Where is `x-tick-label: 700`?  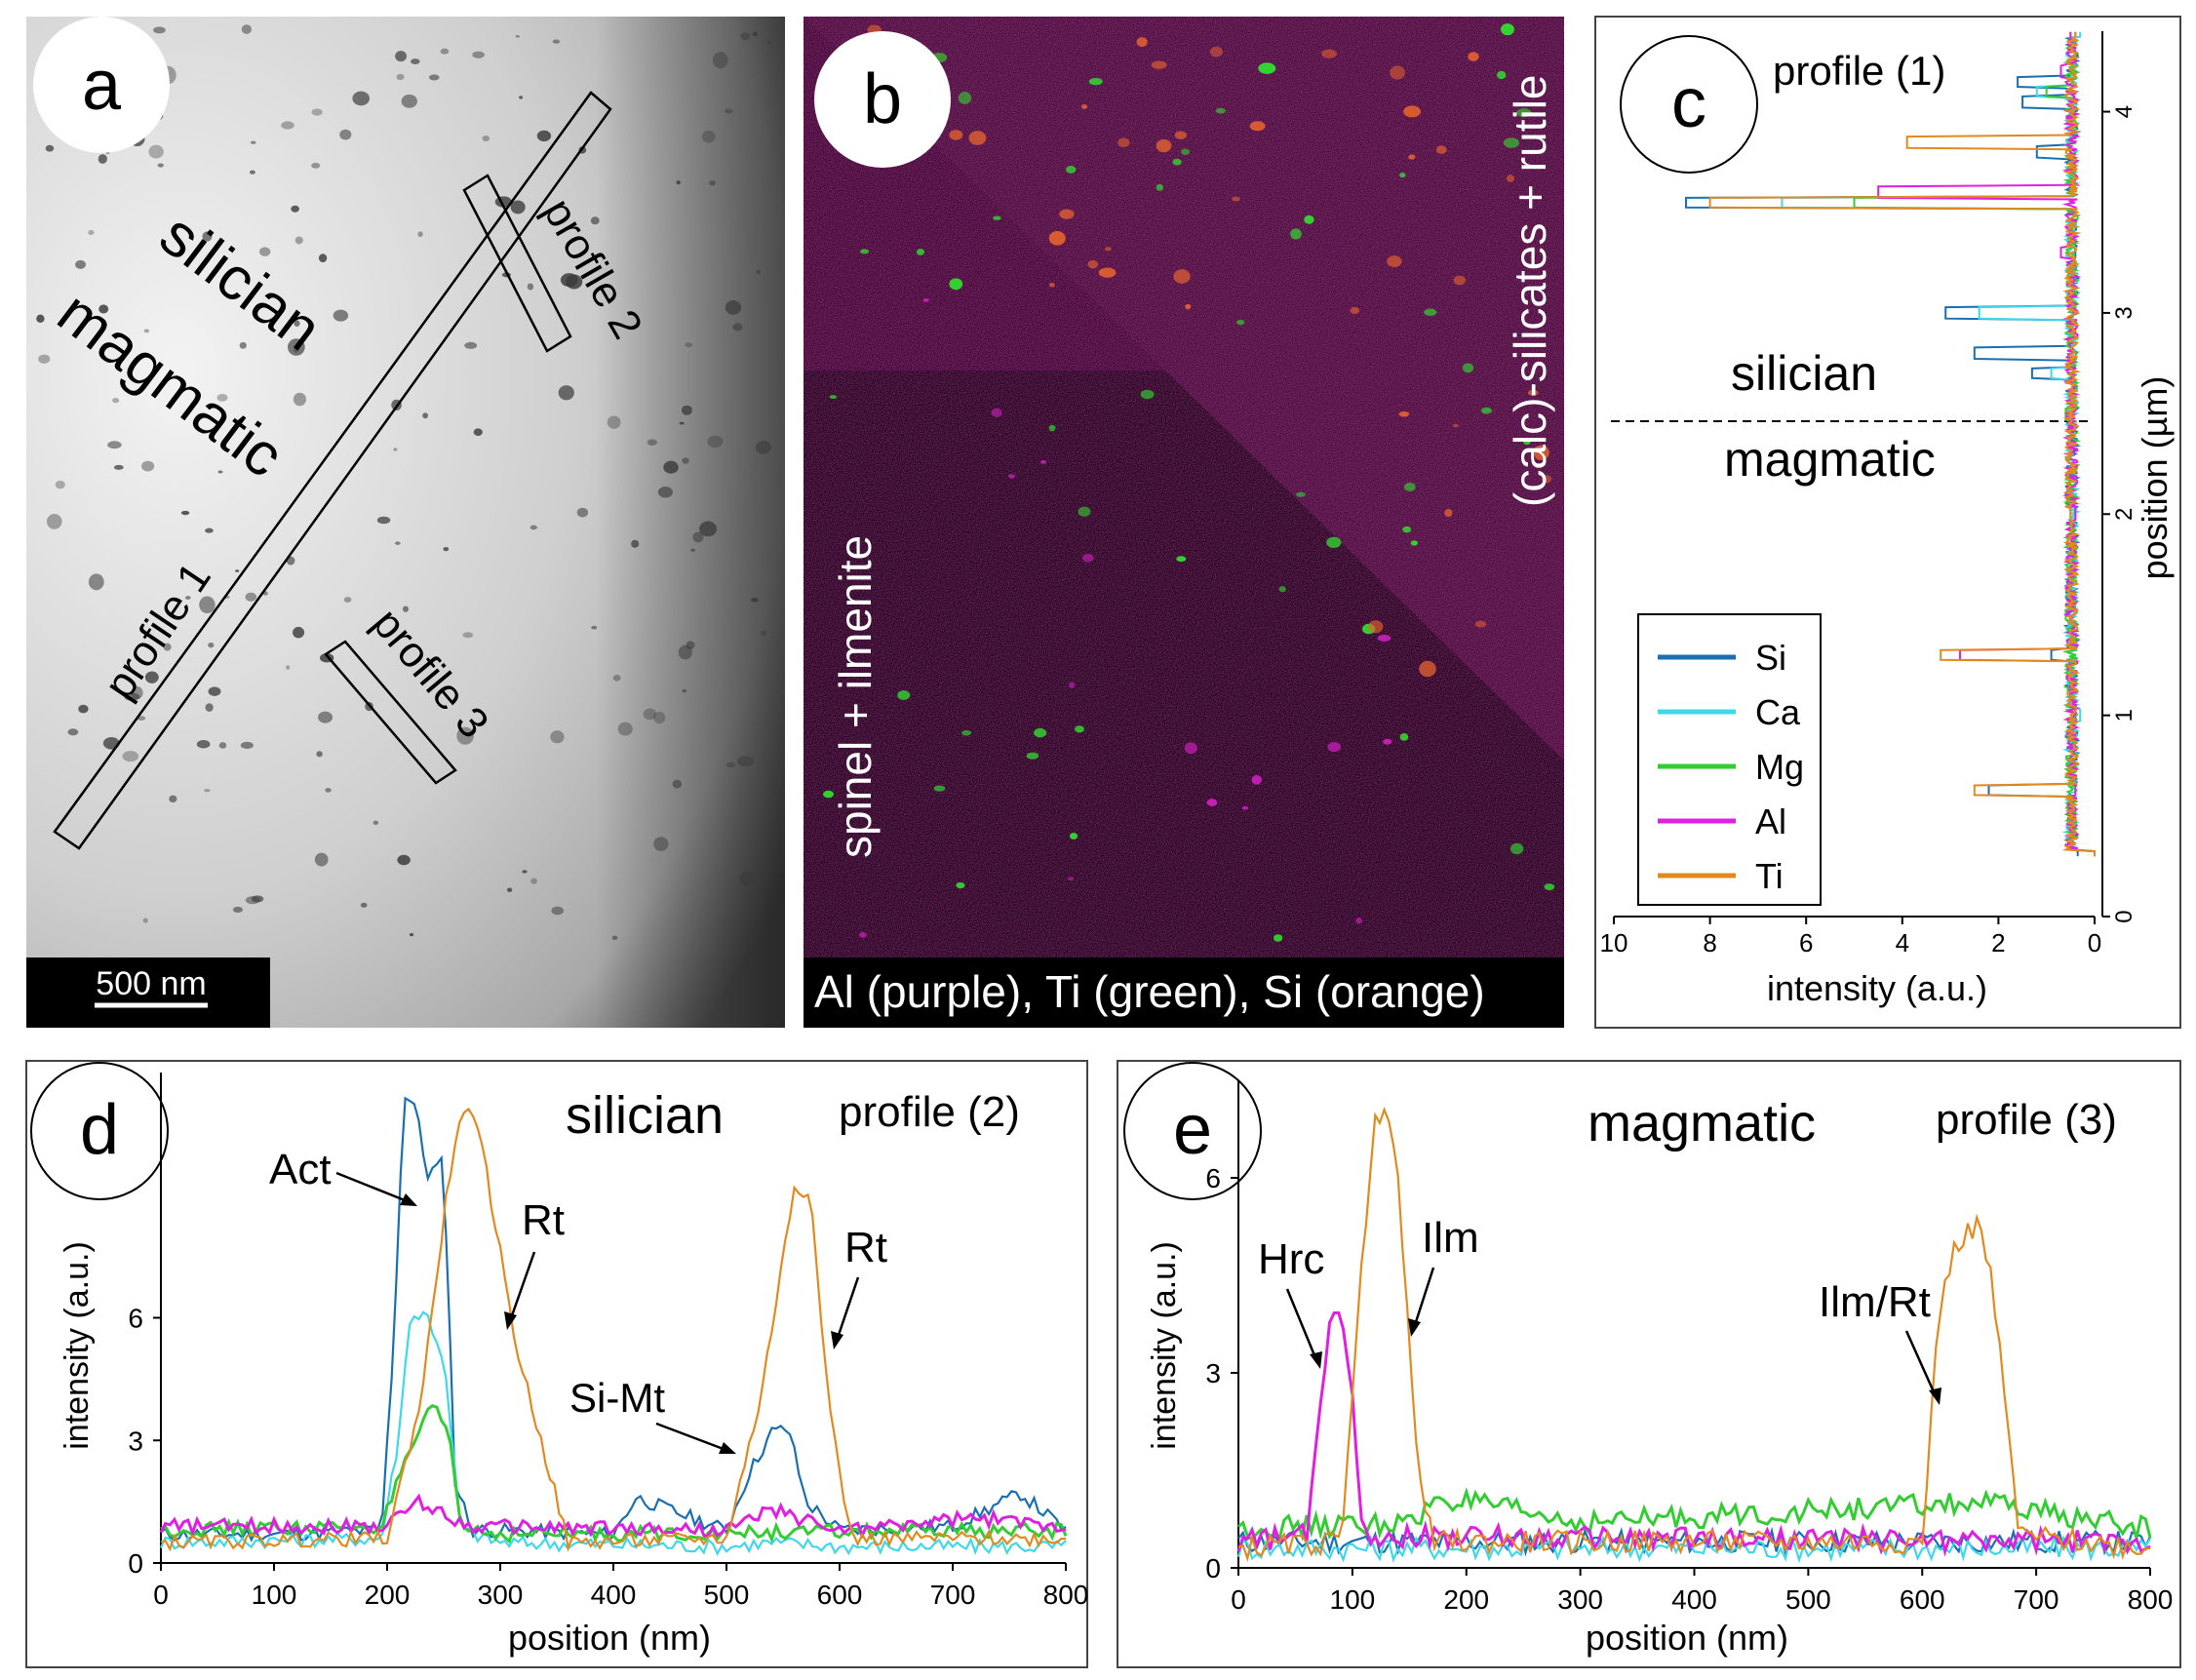 x-tick-label: 700 is located at coordinates (953, 1595).